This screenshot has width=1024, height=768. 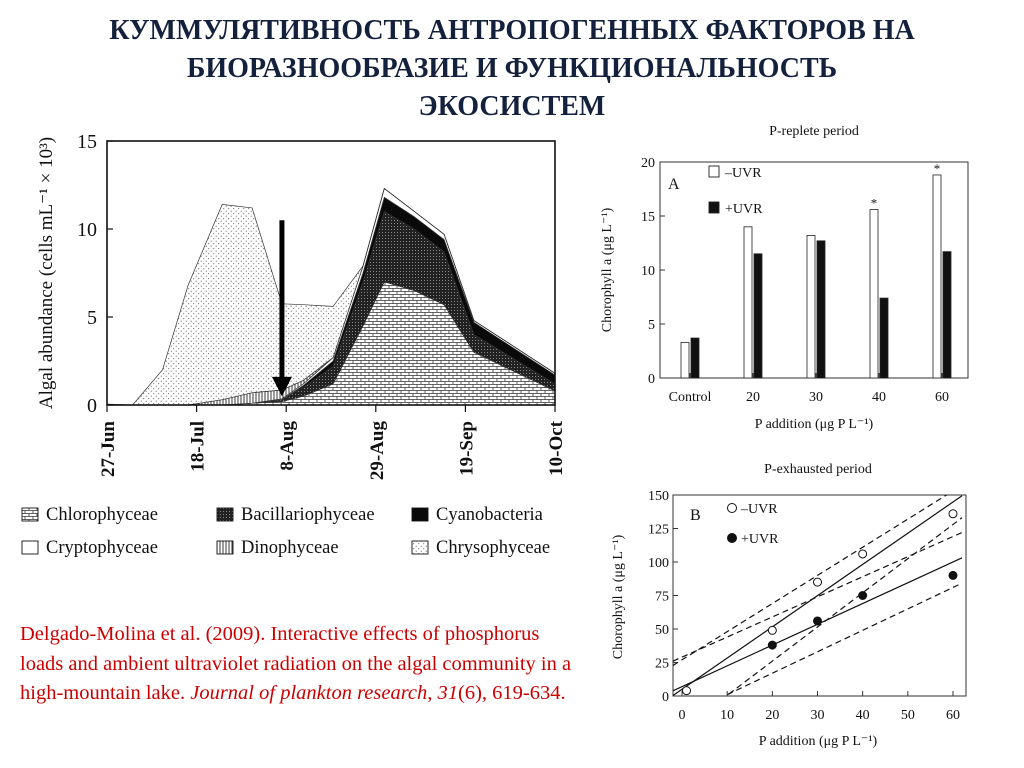 What do you see at coordinates (727, 715) in the screenshot?
I see `x-tick-label-1: 10` at bounding box center [727, 715].